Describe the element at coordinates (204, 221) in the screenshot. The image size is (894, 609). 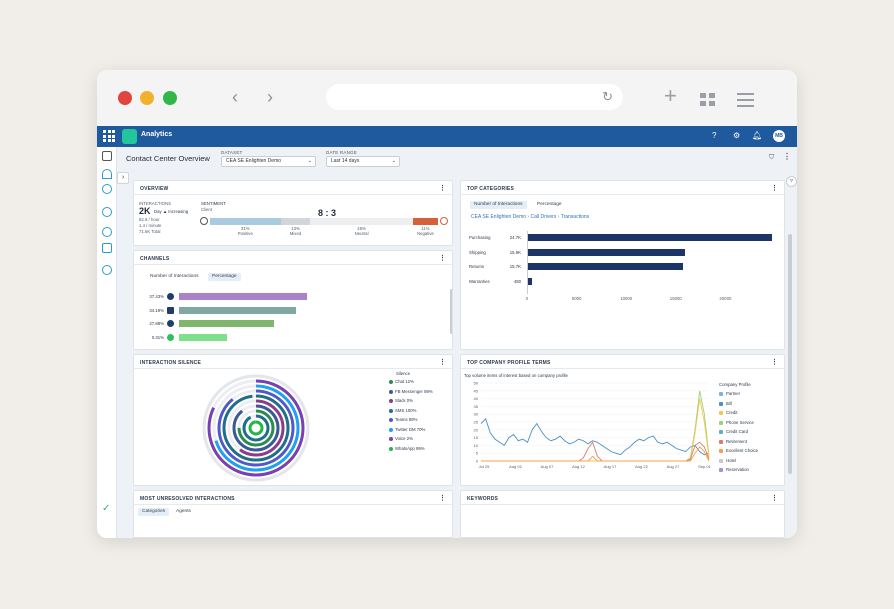
I see `positive-face-icon` at that location.